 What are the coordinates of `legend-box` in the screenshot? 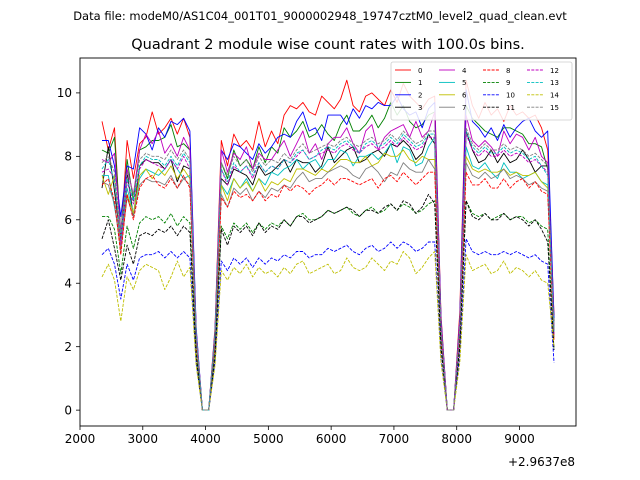 It's located at (481, 91).